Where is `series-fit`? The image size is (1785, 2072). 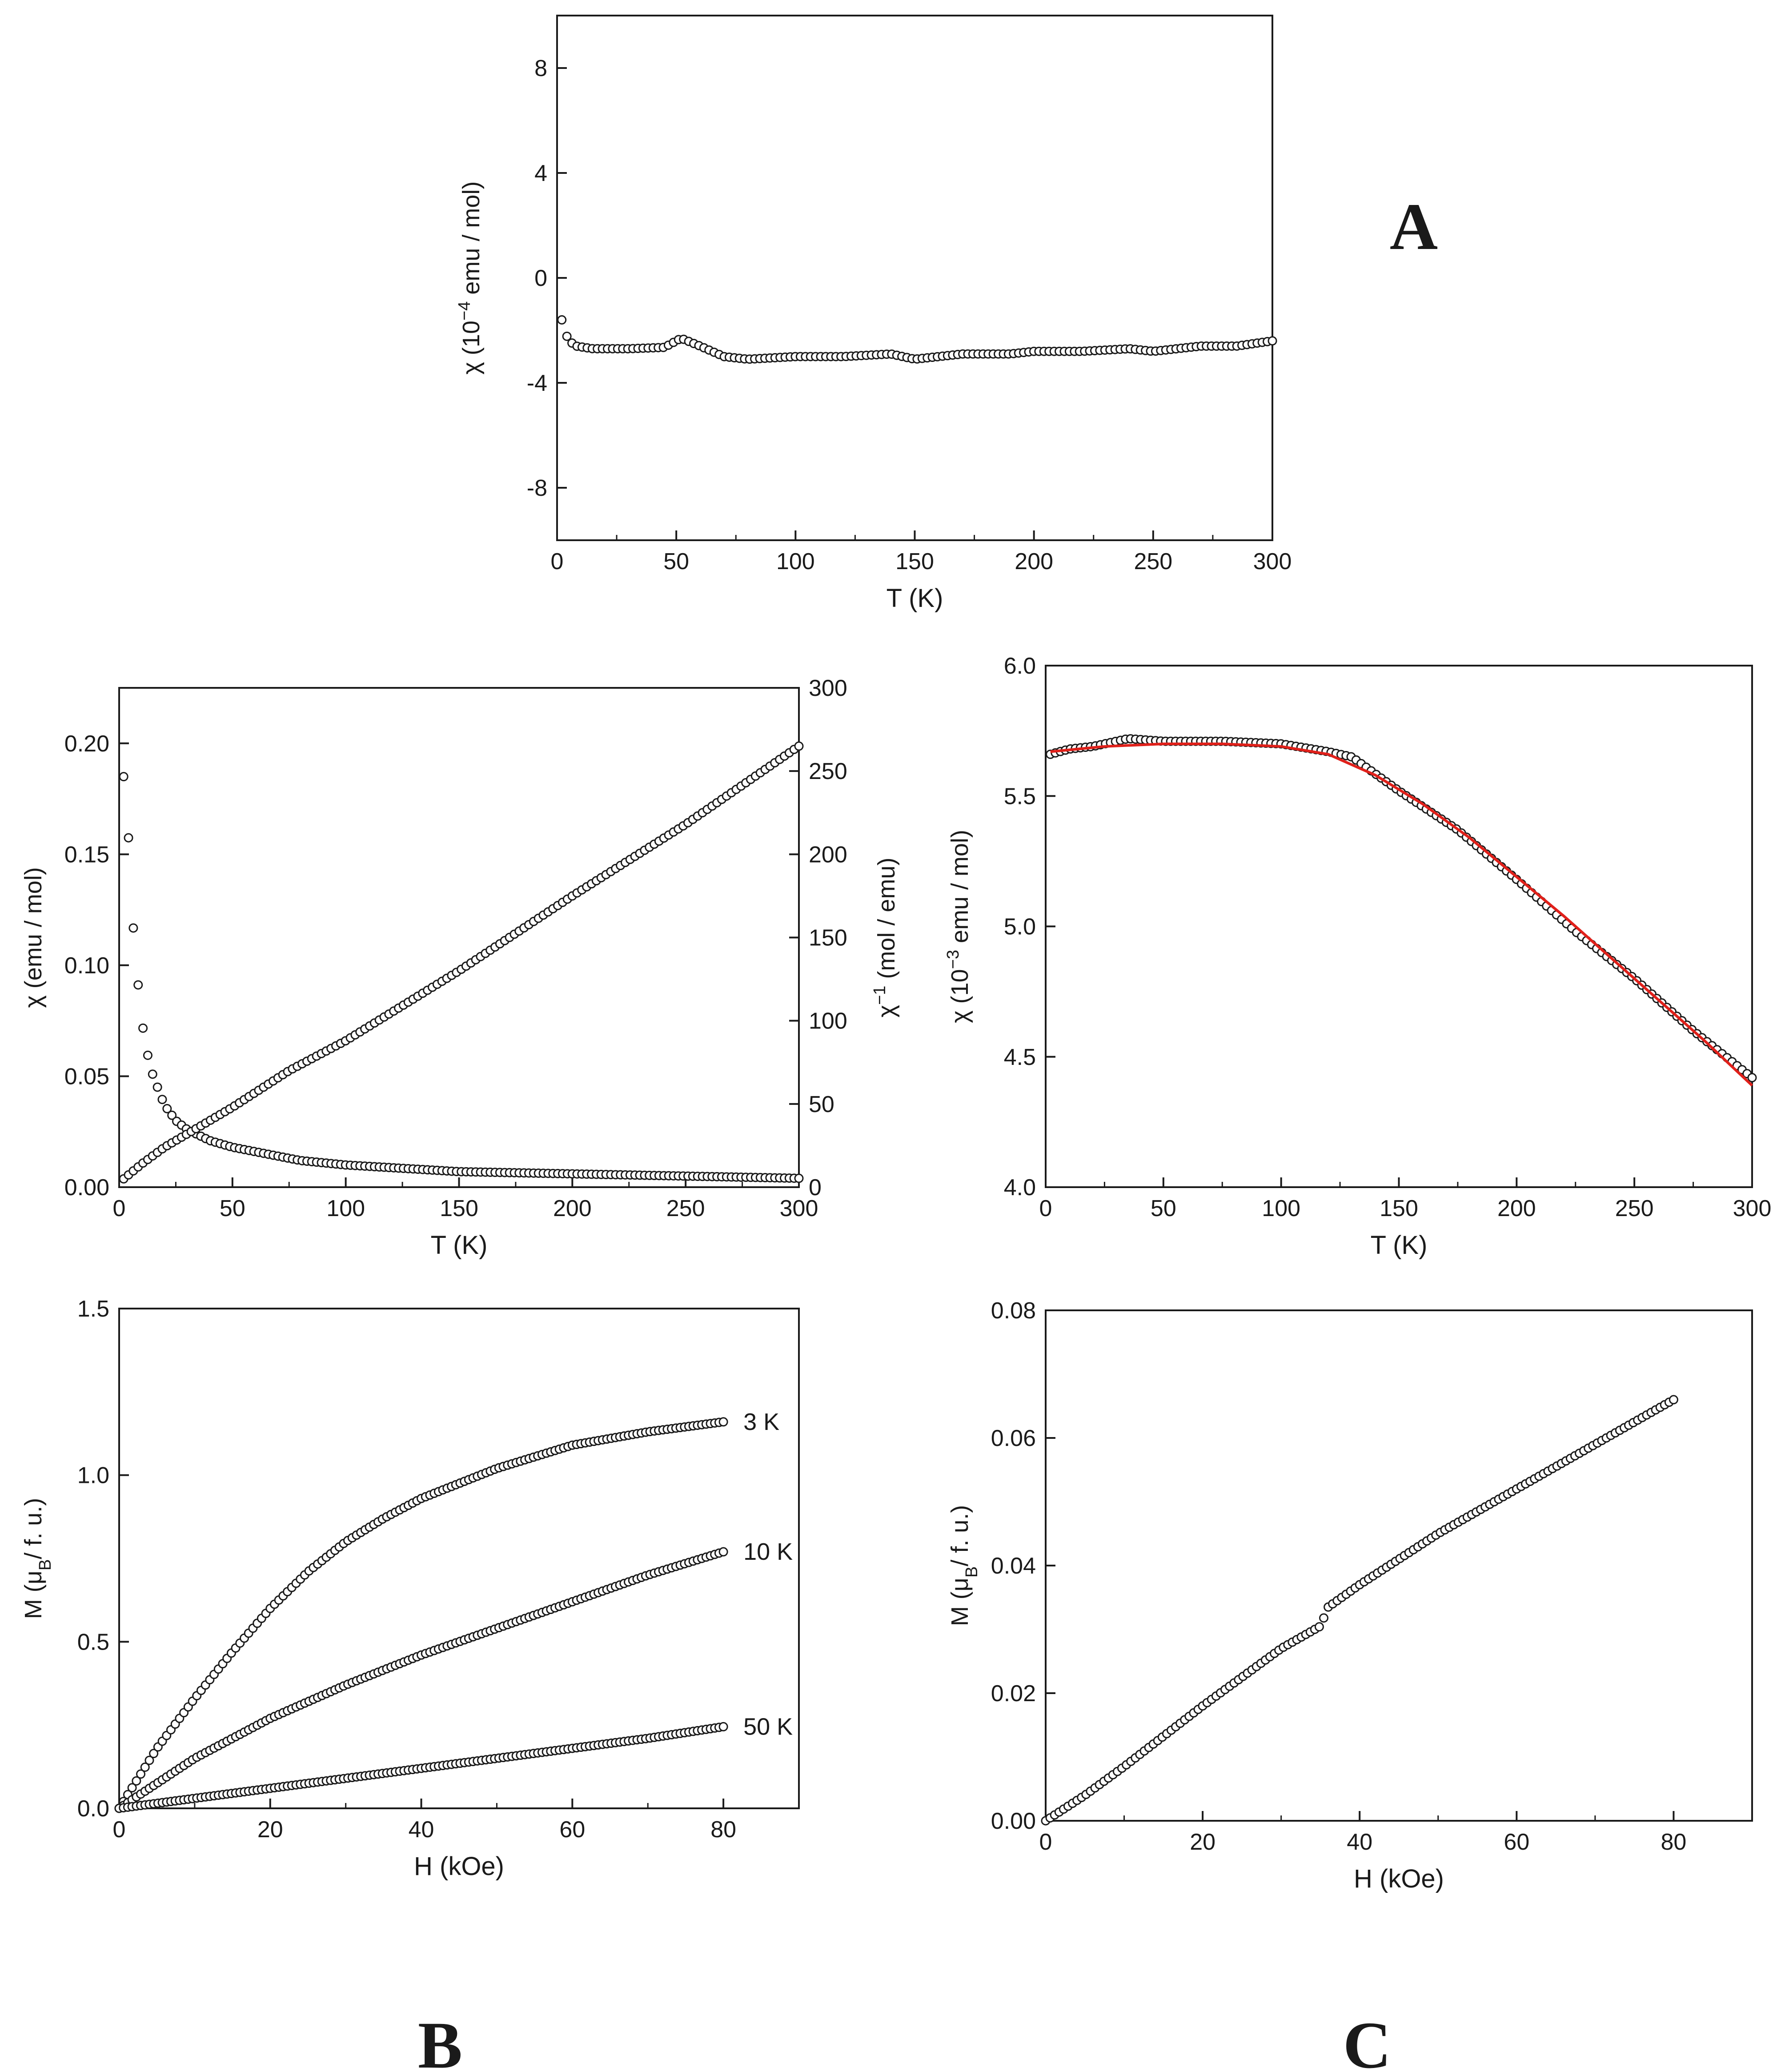 series-fit is located at coordinates (1401, 914).